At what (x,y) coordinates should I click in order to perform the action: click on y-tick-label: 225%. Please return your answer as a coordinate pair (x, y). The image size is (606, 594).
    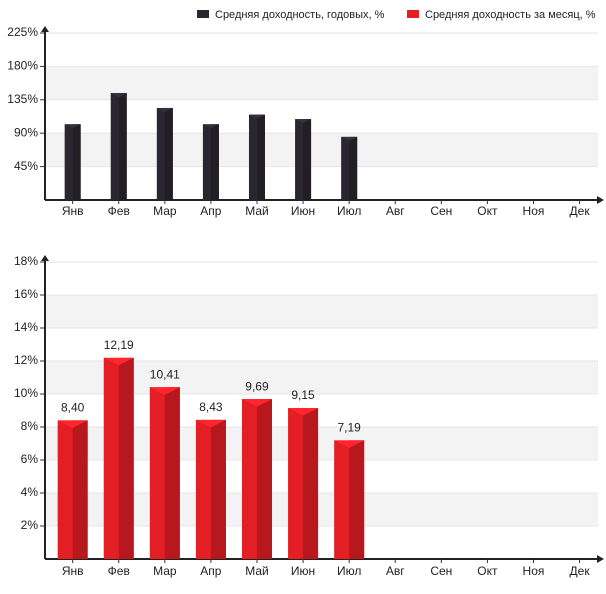
    Looking at the image, I should click on (22, 32).